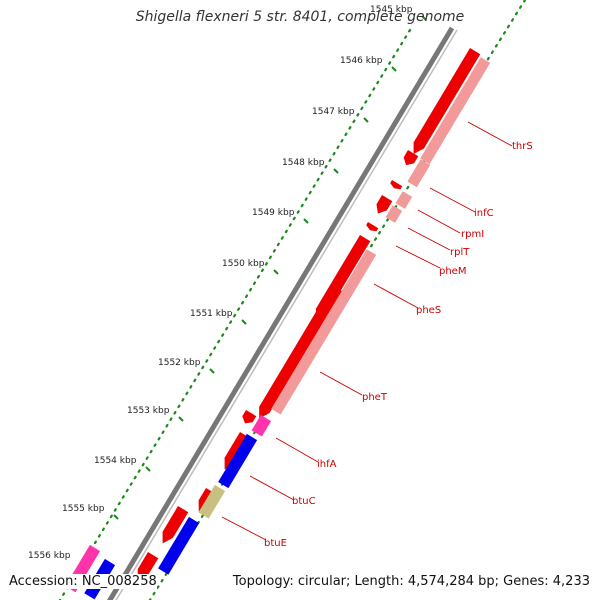 The image size is (600, 600). What do you see at coordinates (375, 397) in the screenshot?
I see `gene-label-pheT: pheT` at bounding box center [375, 397].